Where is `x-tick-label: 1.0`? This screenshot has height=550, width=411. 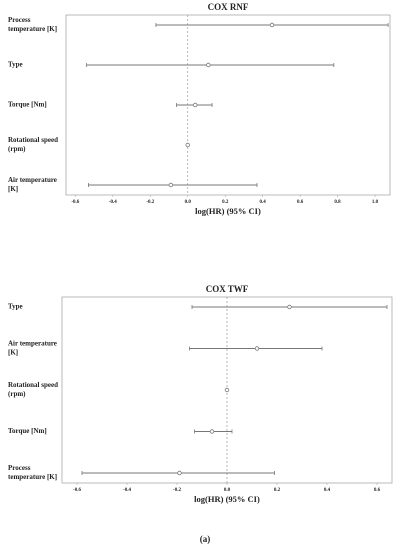 x-tick-label: 1.0 is located at coordinates (375, 202).